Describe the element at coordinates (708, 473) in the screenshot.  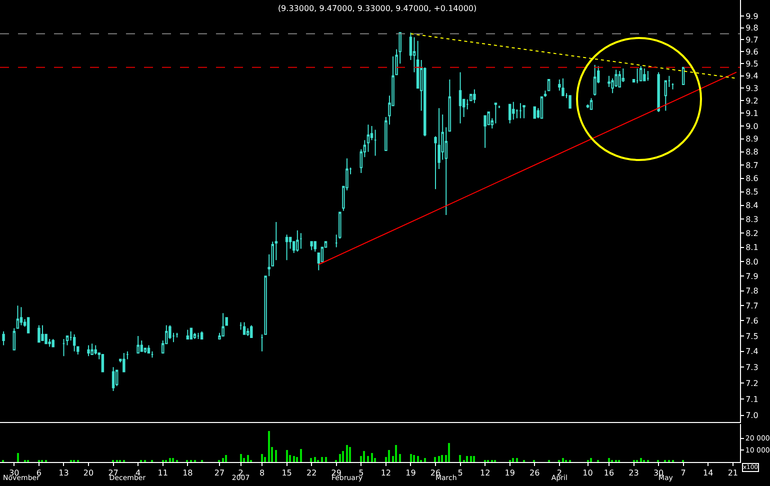
I see `x-tick-label: 14` at that location.